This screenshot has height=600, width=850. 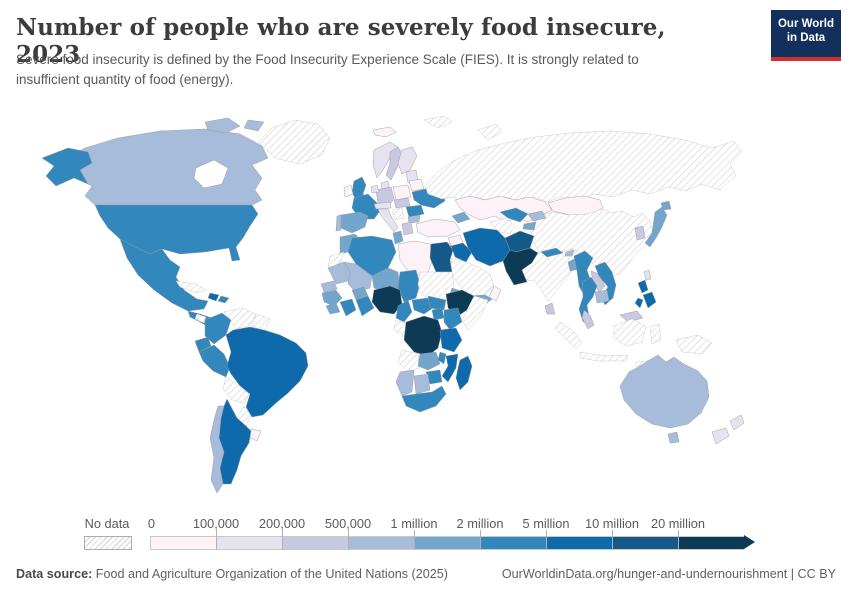 I want to click on country-egypt, so click(x=441, y=257).